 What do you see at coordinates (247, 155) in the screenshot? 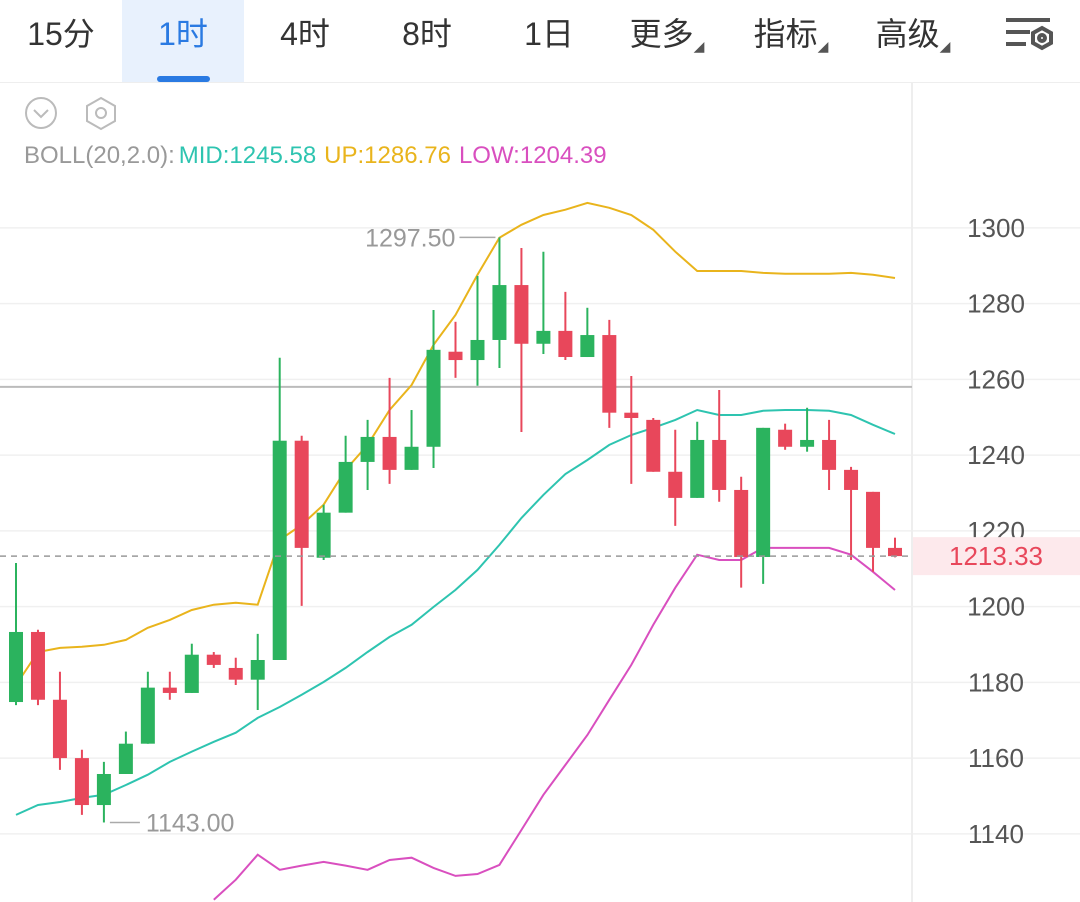
I see `legend-entry: MID:1245.58` at bounding box center [247, 155].